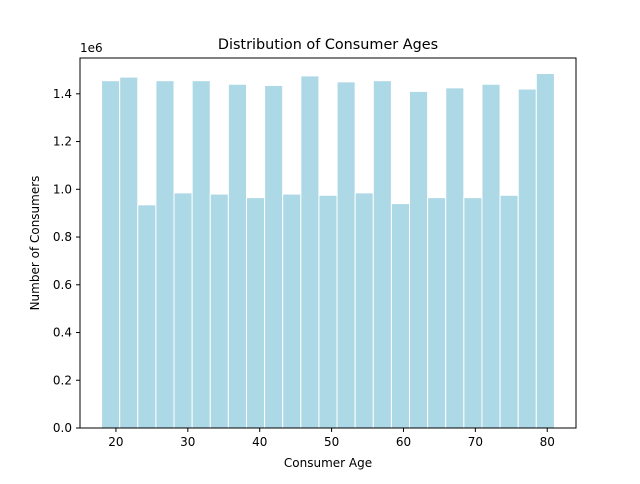 This screenshot has width=640, height=484. What do you see at coordinates (91, 48) in the screenshot?
I see `y-axis-offset-label: 1e6` at bounding box center [91, 48].